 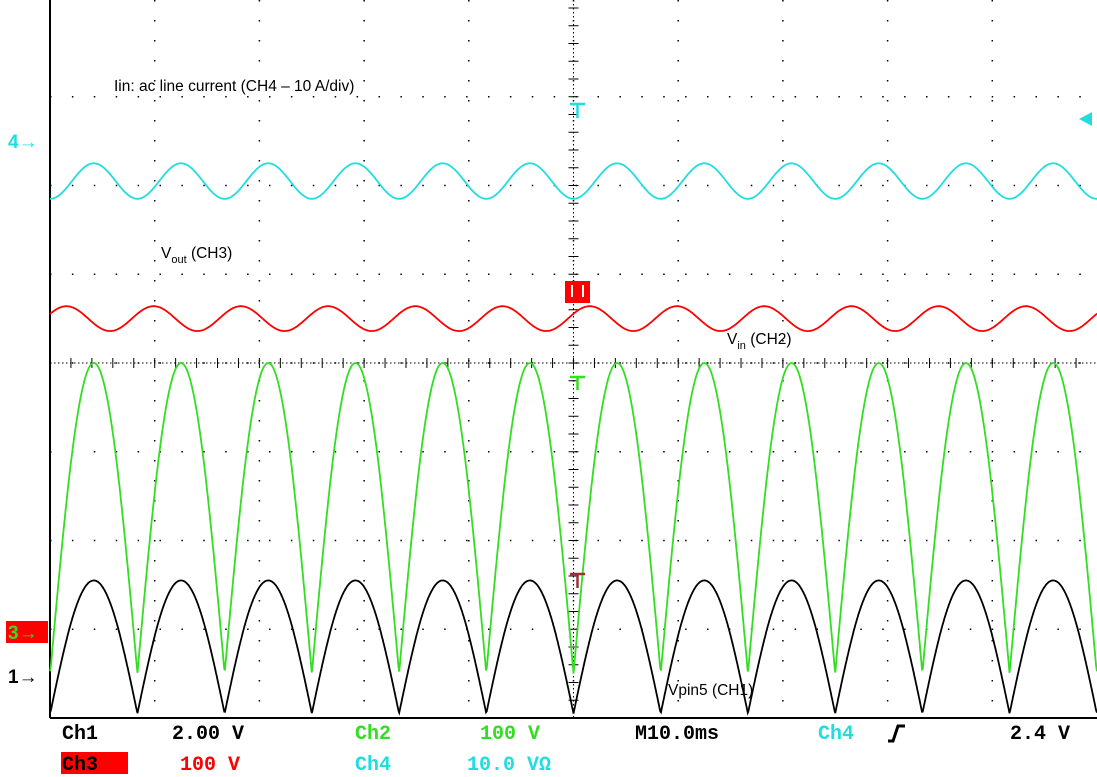 I want to click on ch3-label-bg, so click(x=94, y=763).